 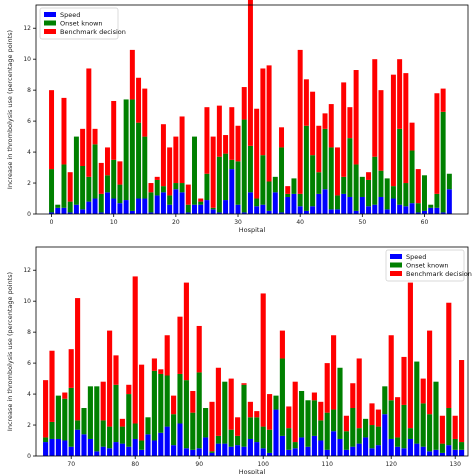 What do you see at coordinates (252, 230) in the screenshot?
I see `x-axis-title: Hospital` at bounding box center [252, 230].